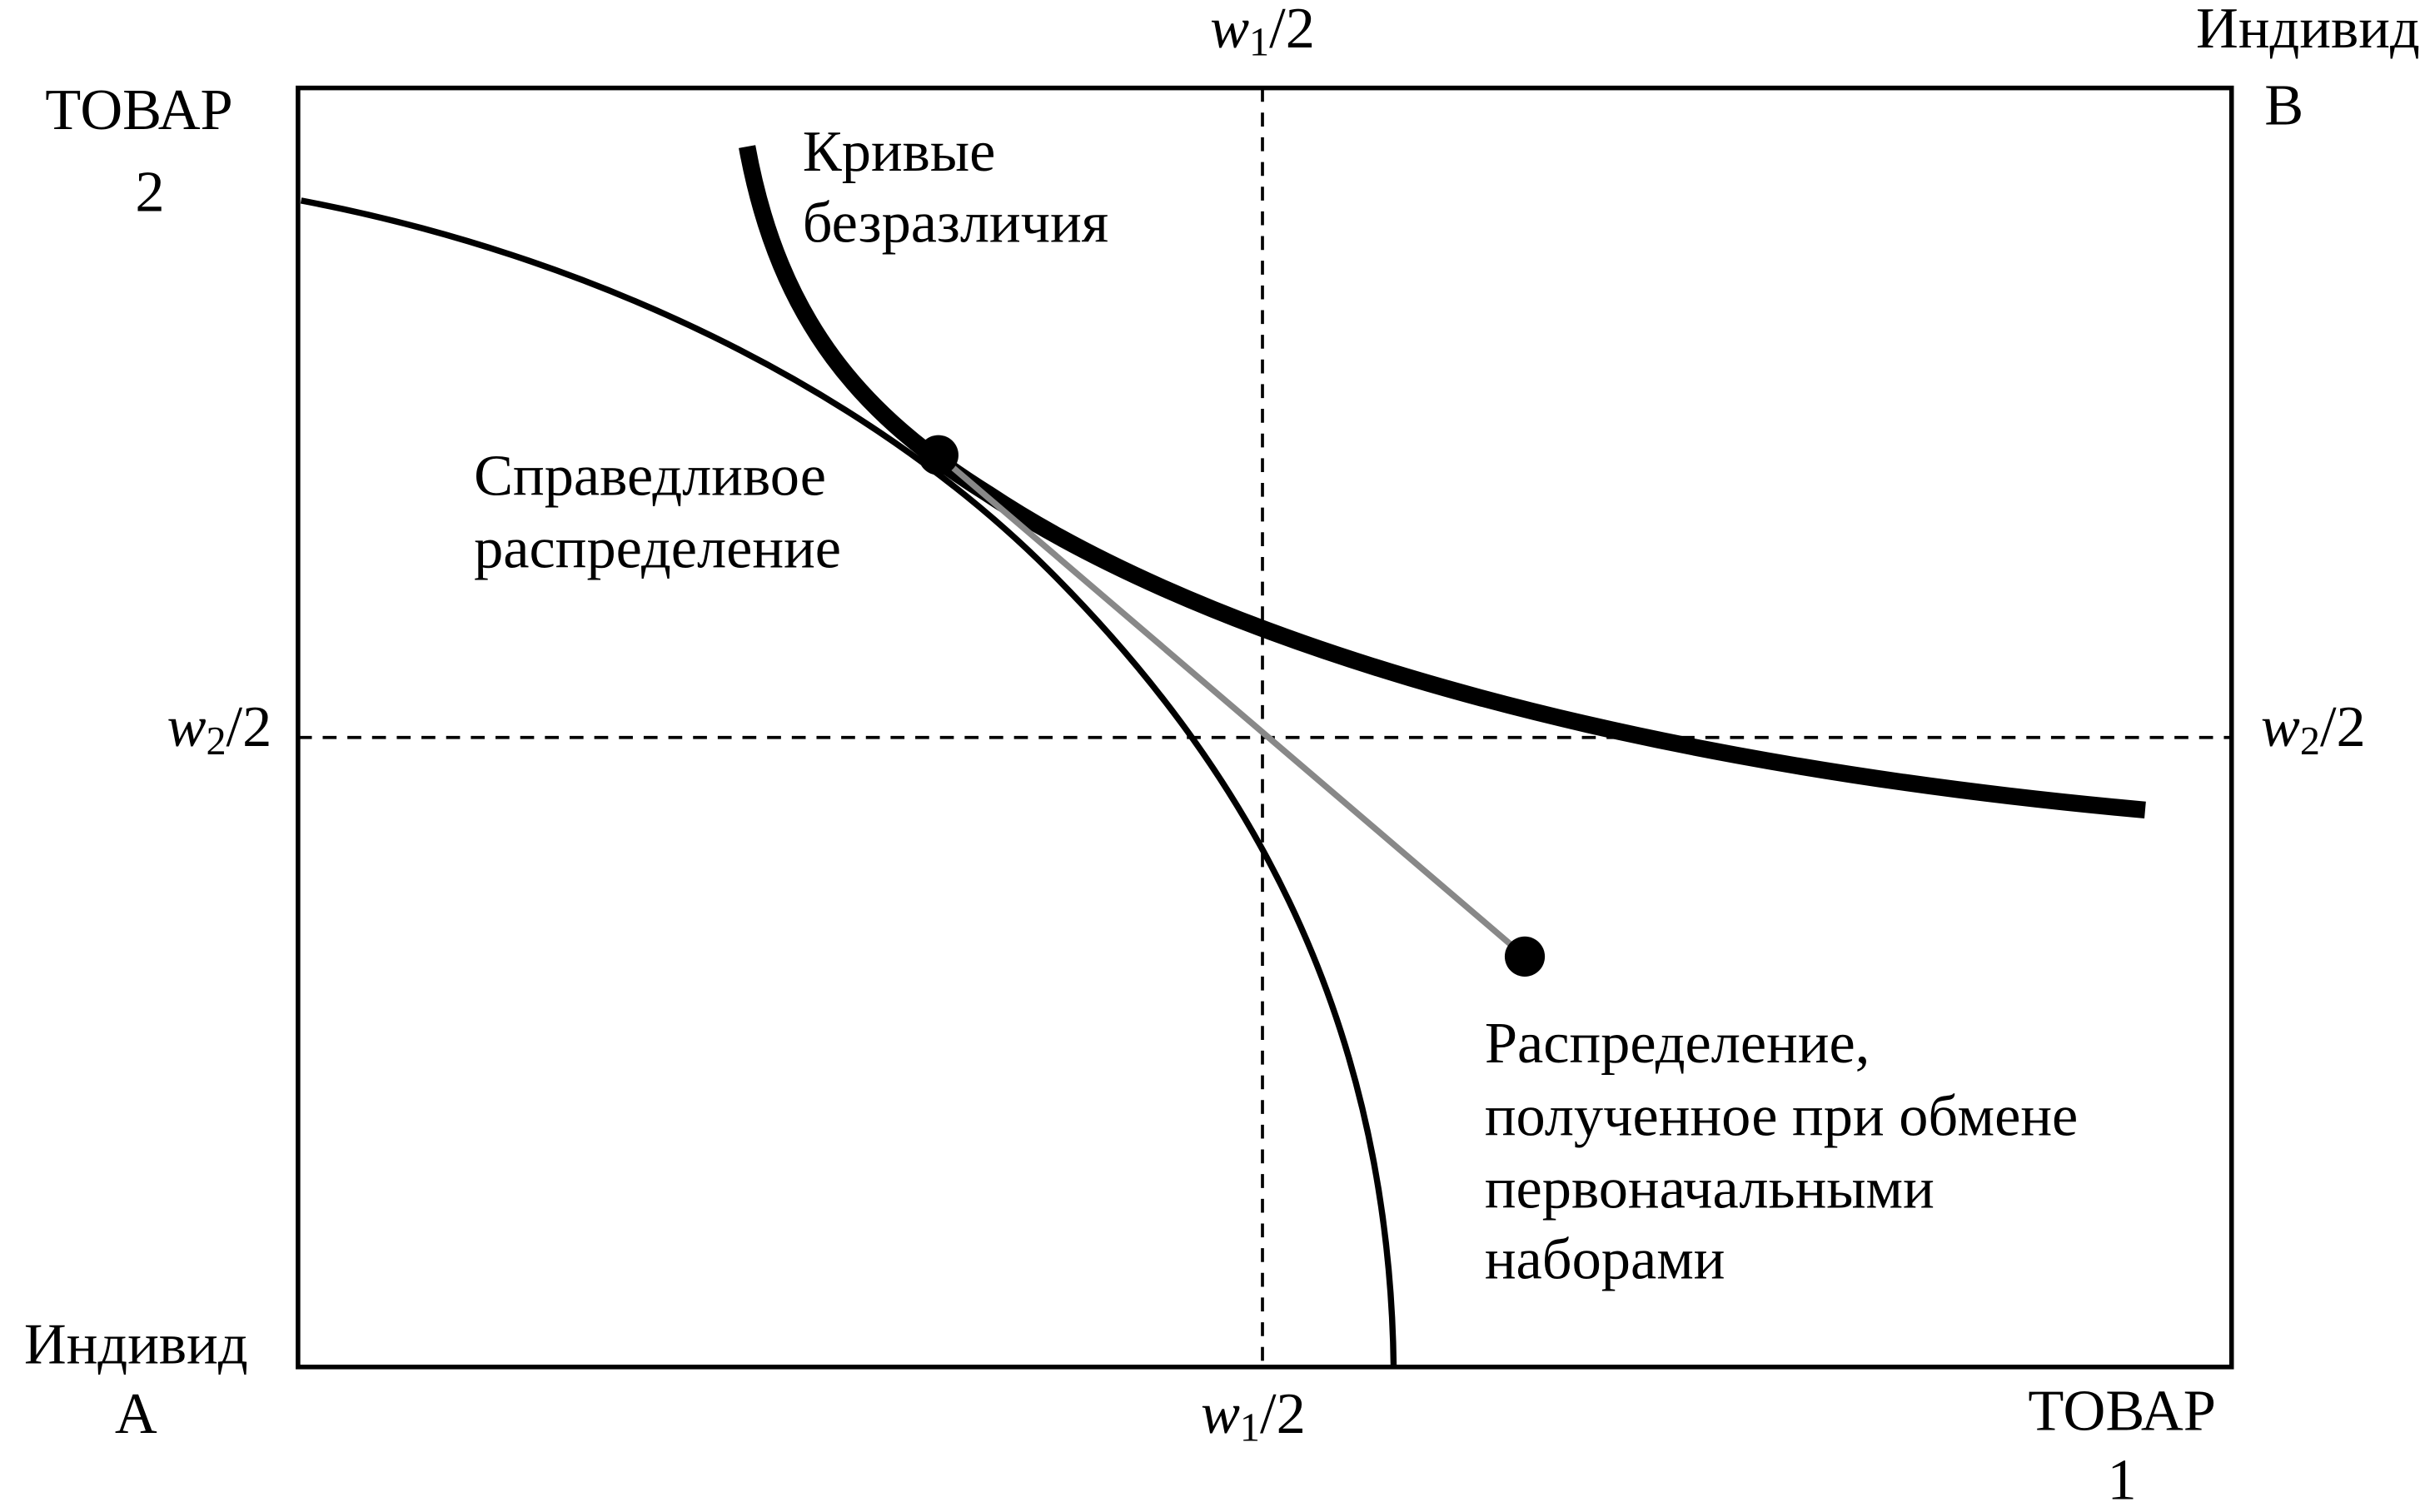 The width and height of the screenshot is (2420, 1512). I want to click on fair-allocation-point, so click(938, 455).